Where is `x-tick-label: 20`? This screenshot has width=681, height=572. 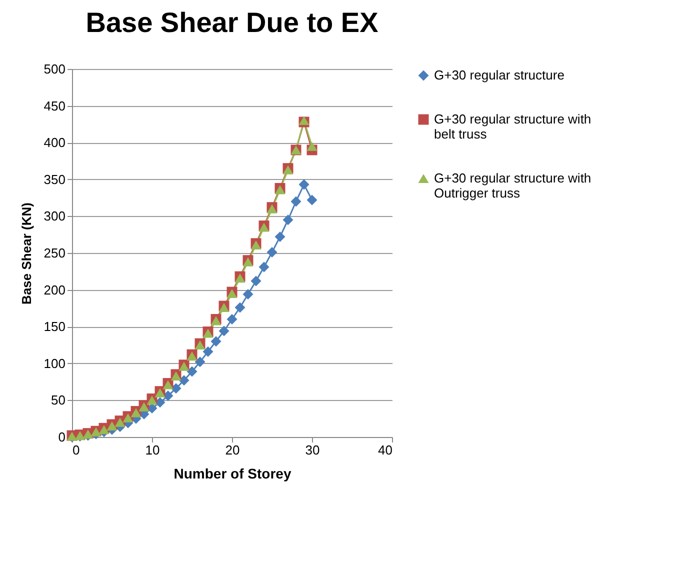 x-tick-label: 20 is located at coordinates (232, 450).